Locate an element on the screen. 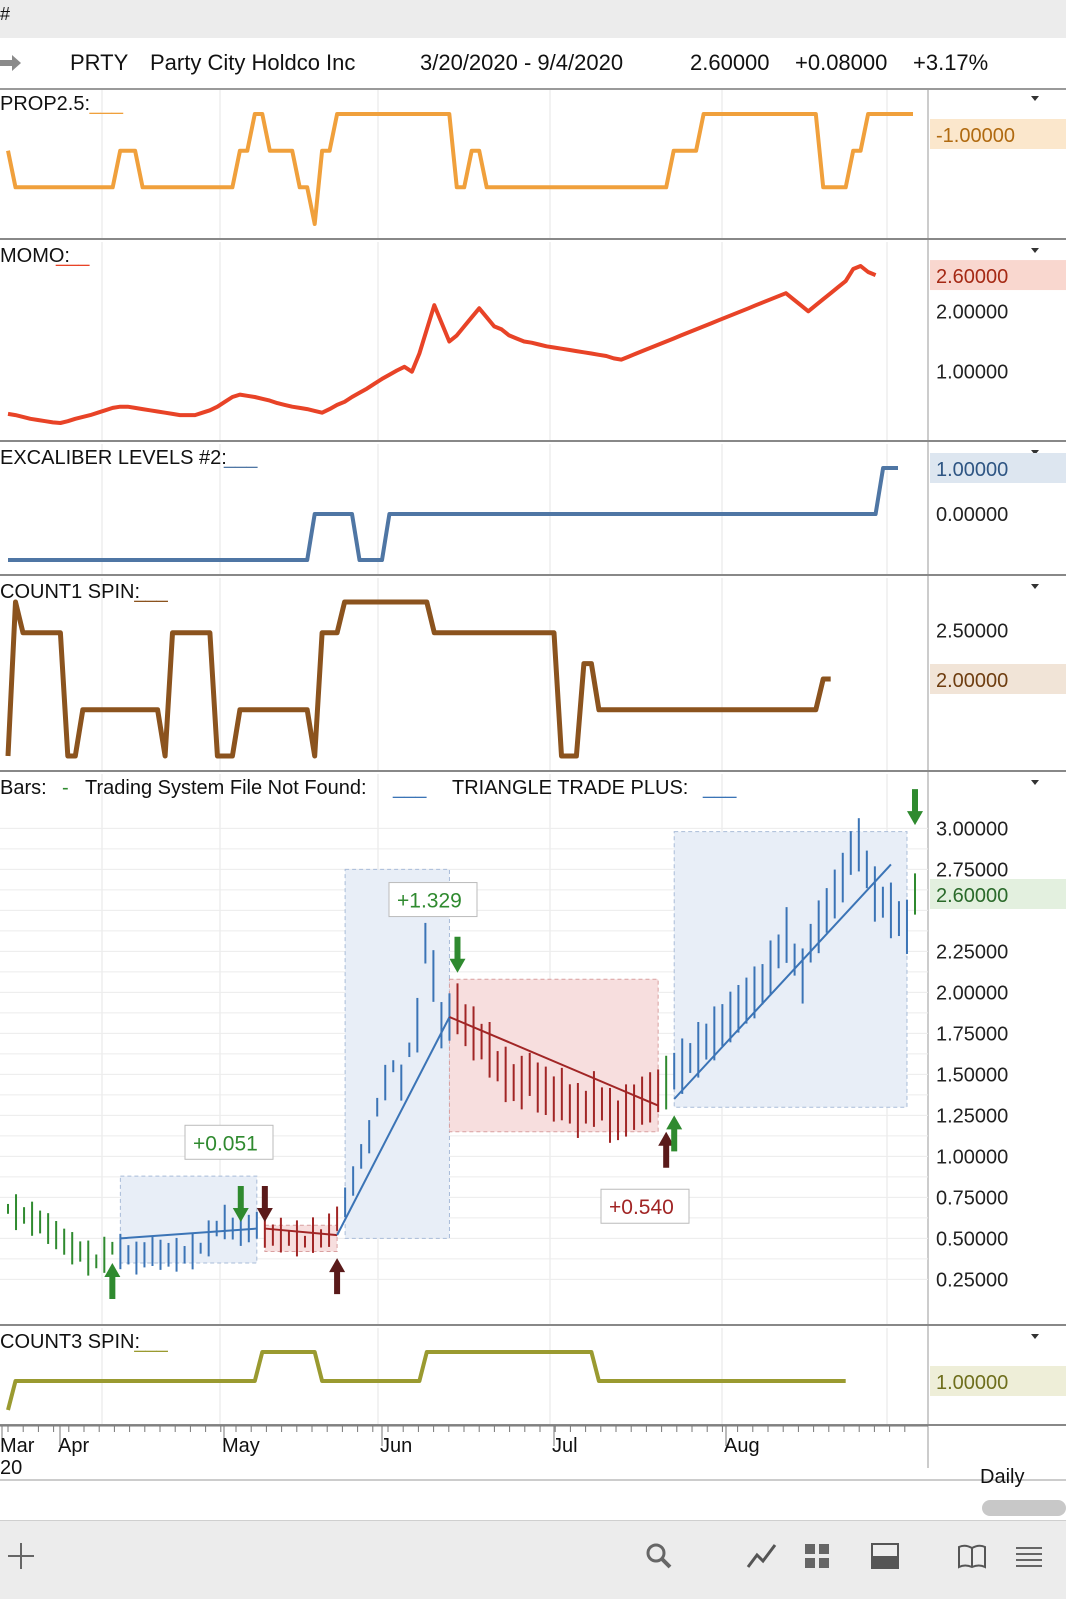  arrow-right-icon is located at coordinates (11, 63).